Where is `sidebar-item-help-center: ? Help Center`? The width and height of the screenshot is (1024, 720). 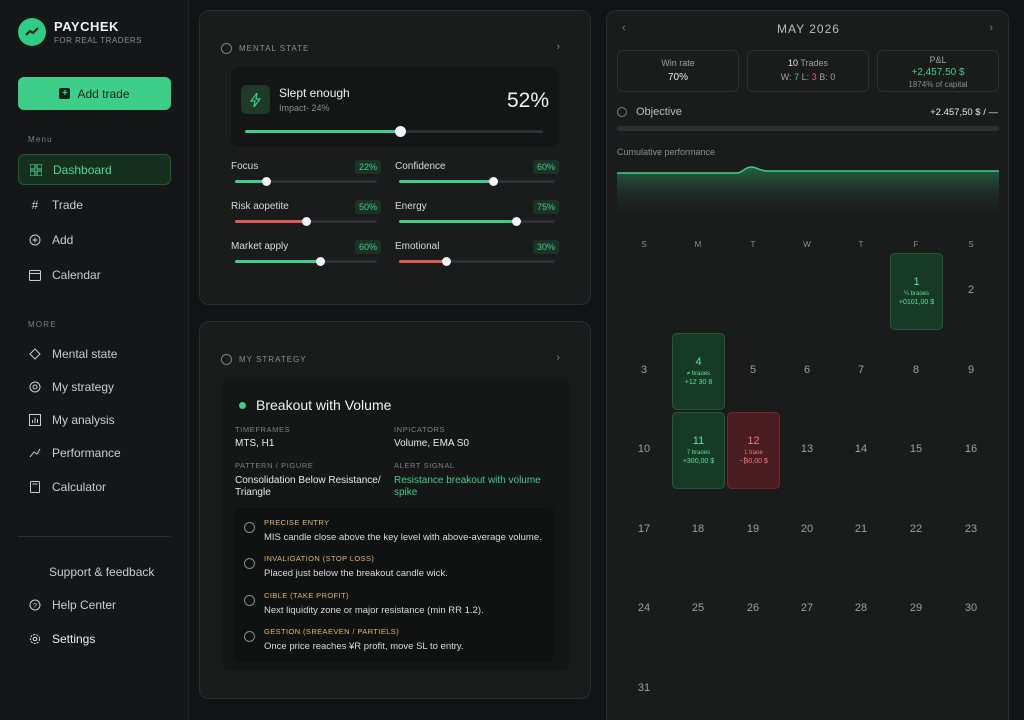
sidebar-item-help-center: ? Help Center is located at coordinates (94, 604).